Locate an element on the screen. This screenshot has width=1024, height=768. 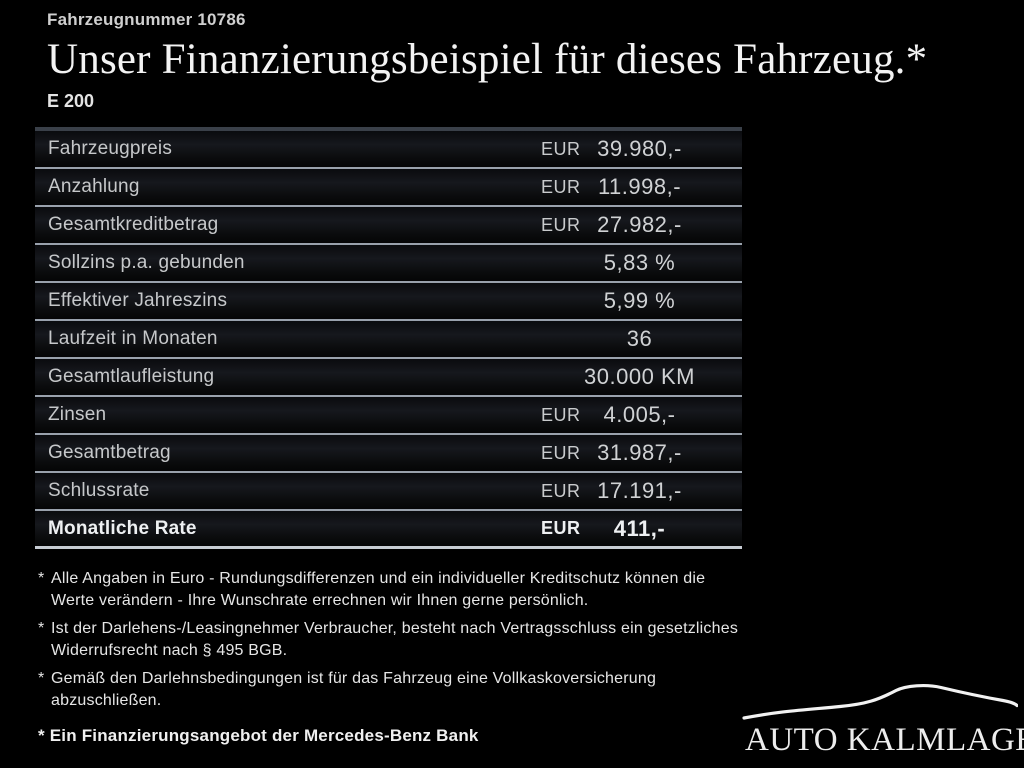
row-value-area: 30.000 KM is located at coordinates (639, 377).